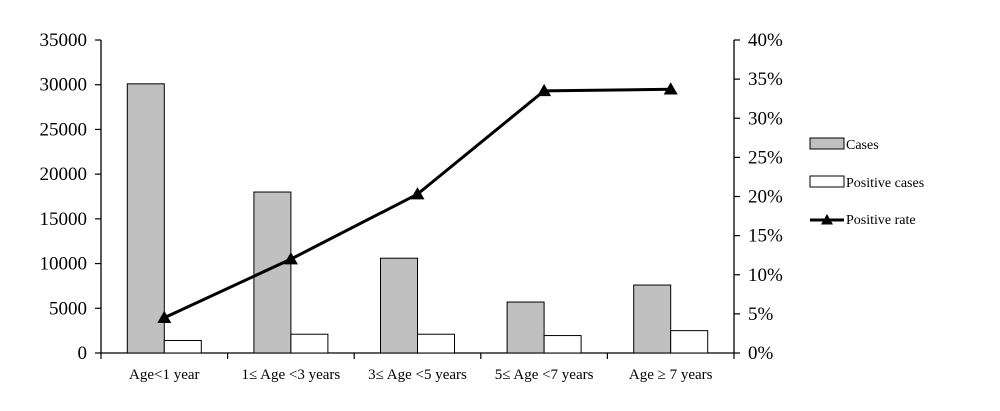  What do you see at coordinates (761, 353) in the screenshot?
I see `y-right-tick-label: 0%` at bounding box center [761, 353].